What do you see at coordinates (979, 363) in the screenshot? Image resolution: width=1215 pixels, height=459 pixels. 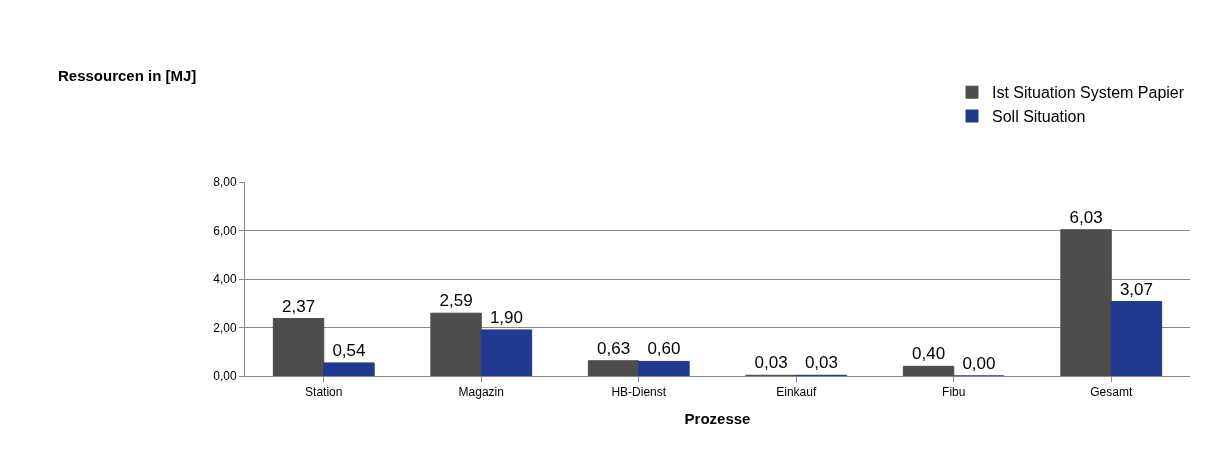 I see `data-label: 0,00` at bounding box center [979, 363].